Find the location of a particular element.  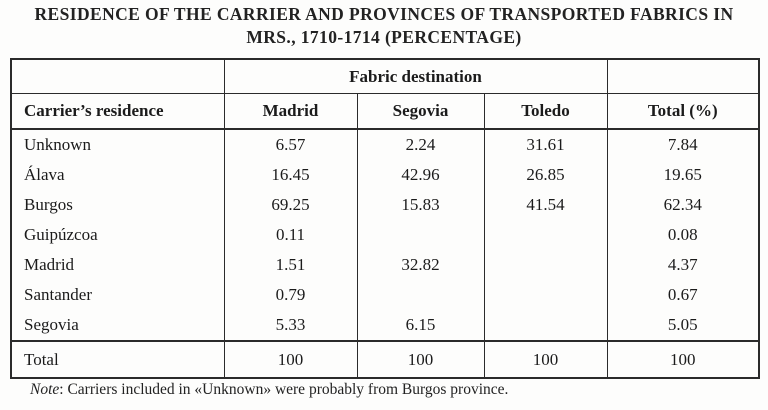

cell-madrid: 69.25 is located at coordinates (290, 205).